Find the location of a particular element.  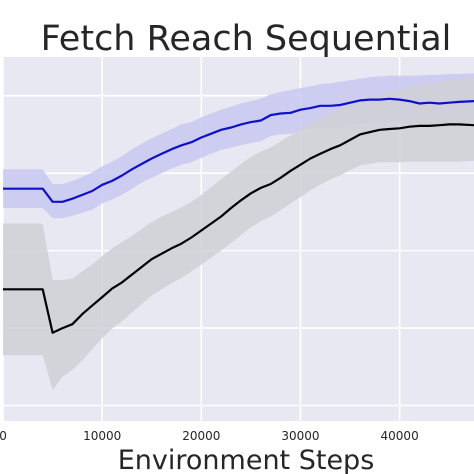

chart-title: Fetch Reach Sequential is located at coordinates (246, 39).